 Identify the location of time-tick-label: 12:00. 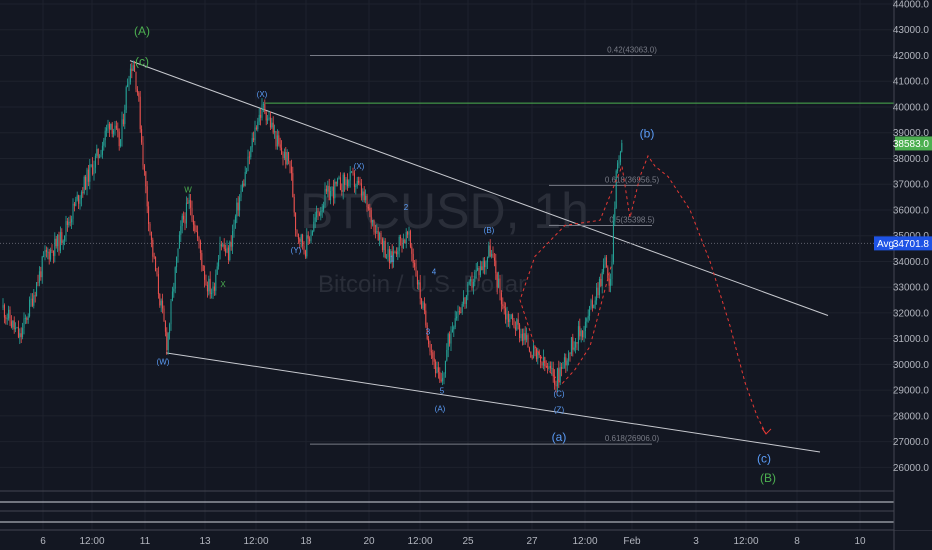
(255, 541).